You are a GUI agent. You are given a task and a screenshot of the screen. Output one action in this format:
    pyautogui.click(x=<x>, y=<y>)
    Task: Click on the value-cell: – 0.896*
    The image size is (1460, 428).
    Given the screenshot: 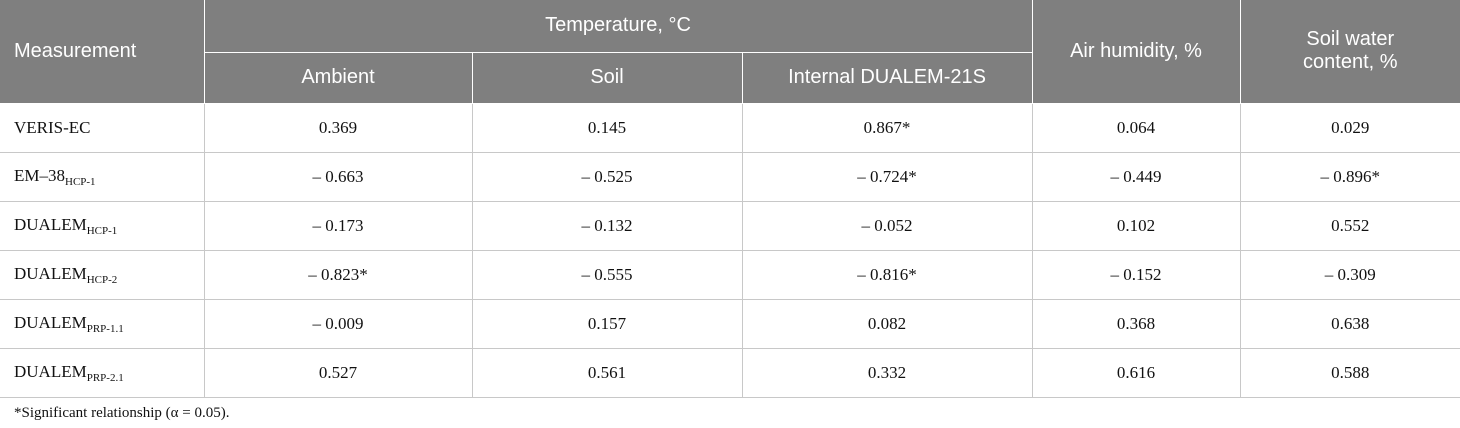 What is the action you would take?
    pyautogui.click(x=1349, y=176)
    